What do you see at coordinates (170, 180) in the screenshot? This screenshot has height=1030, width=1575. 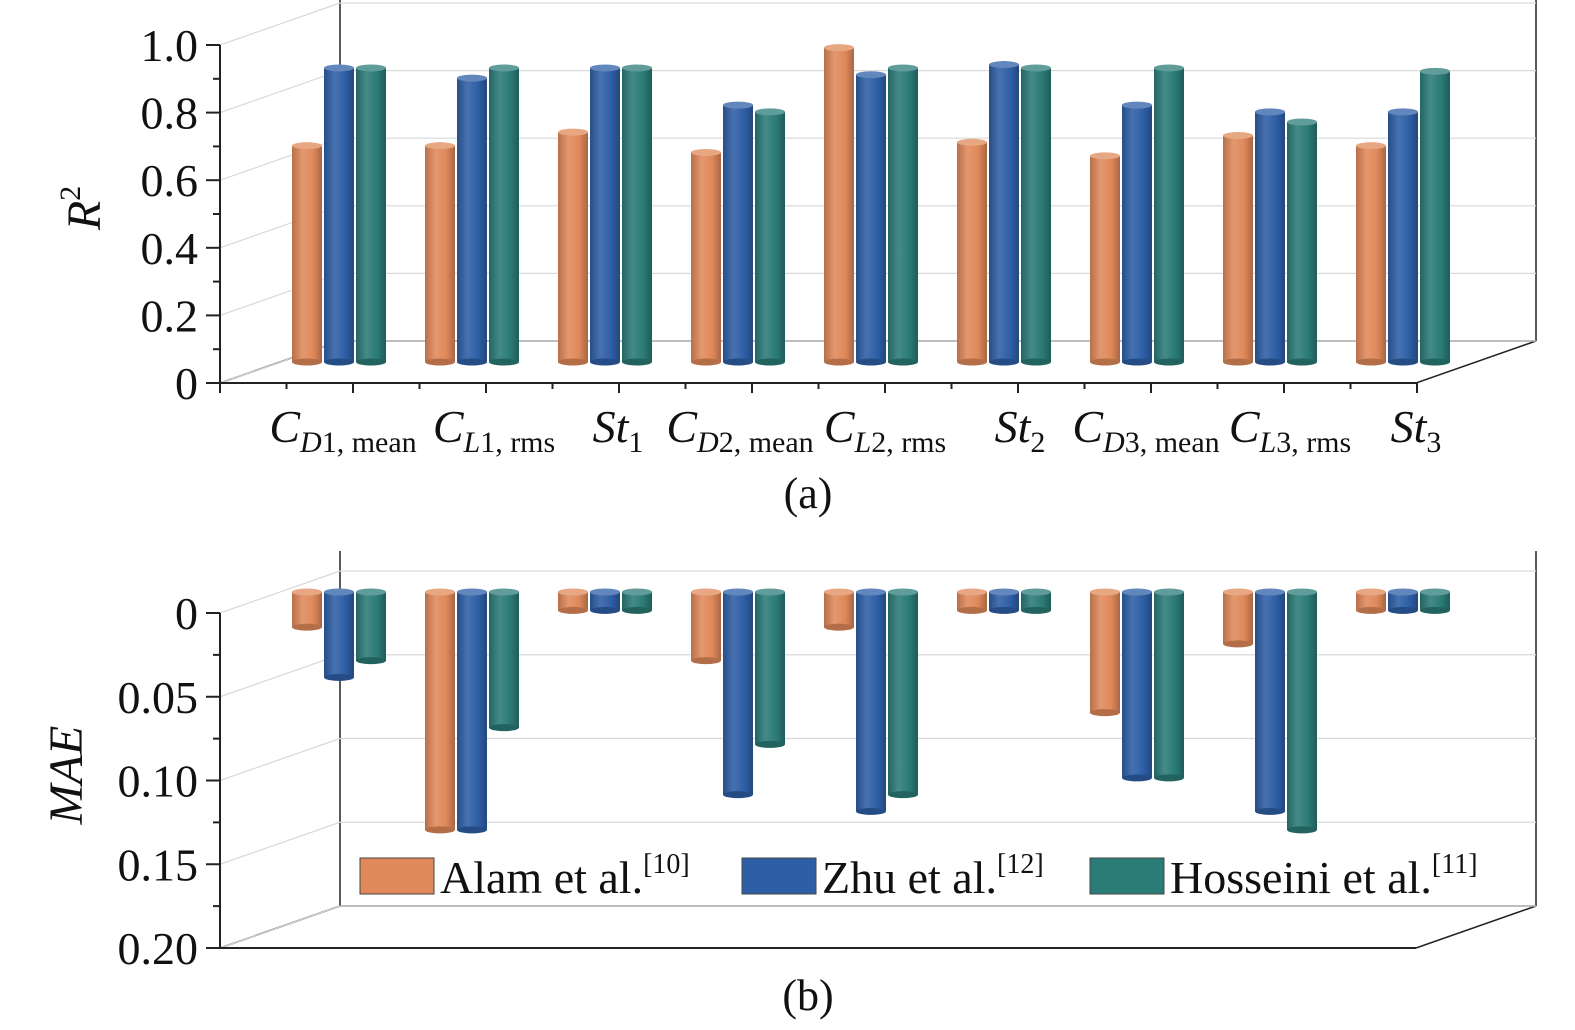 I see `y-tick-label: 0.6` at bounding box center [170, 180].